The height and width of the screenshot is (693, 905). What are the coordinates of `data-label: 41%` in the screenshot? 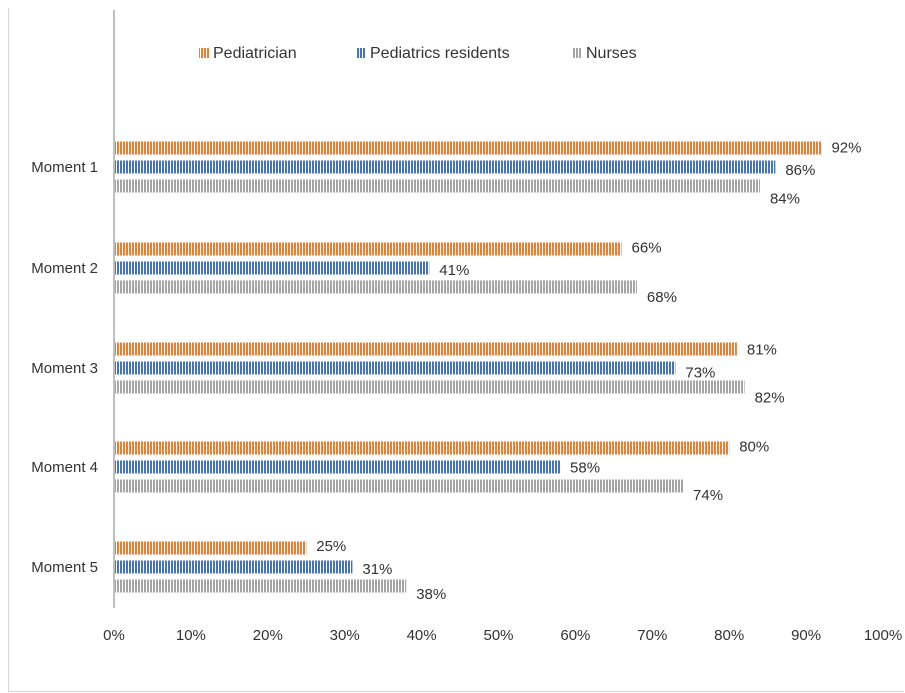 It's located at (454, 270).